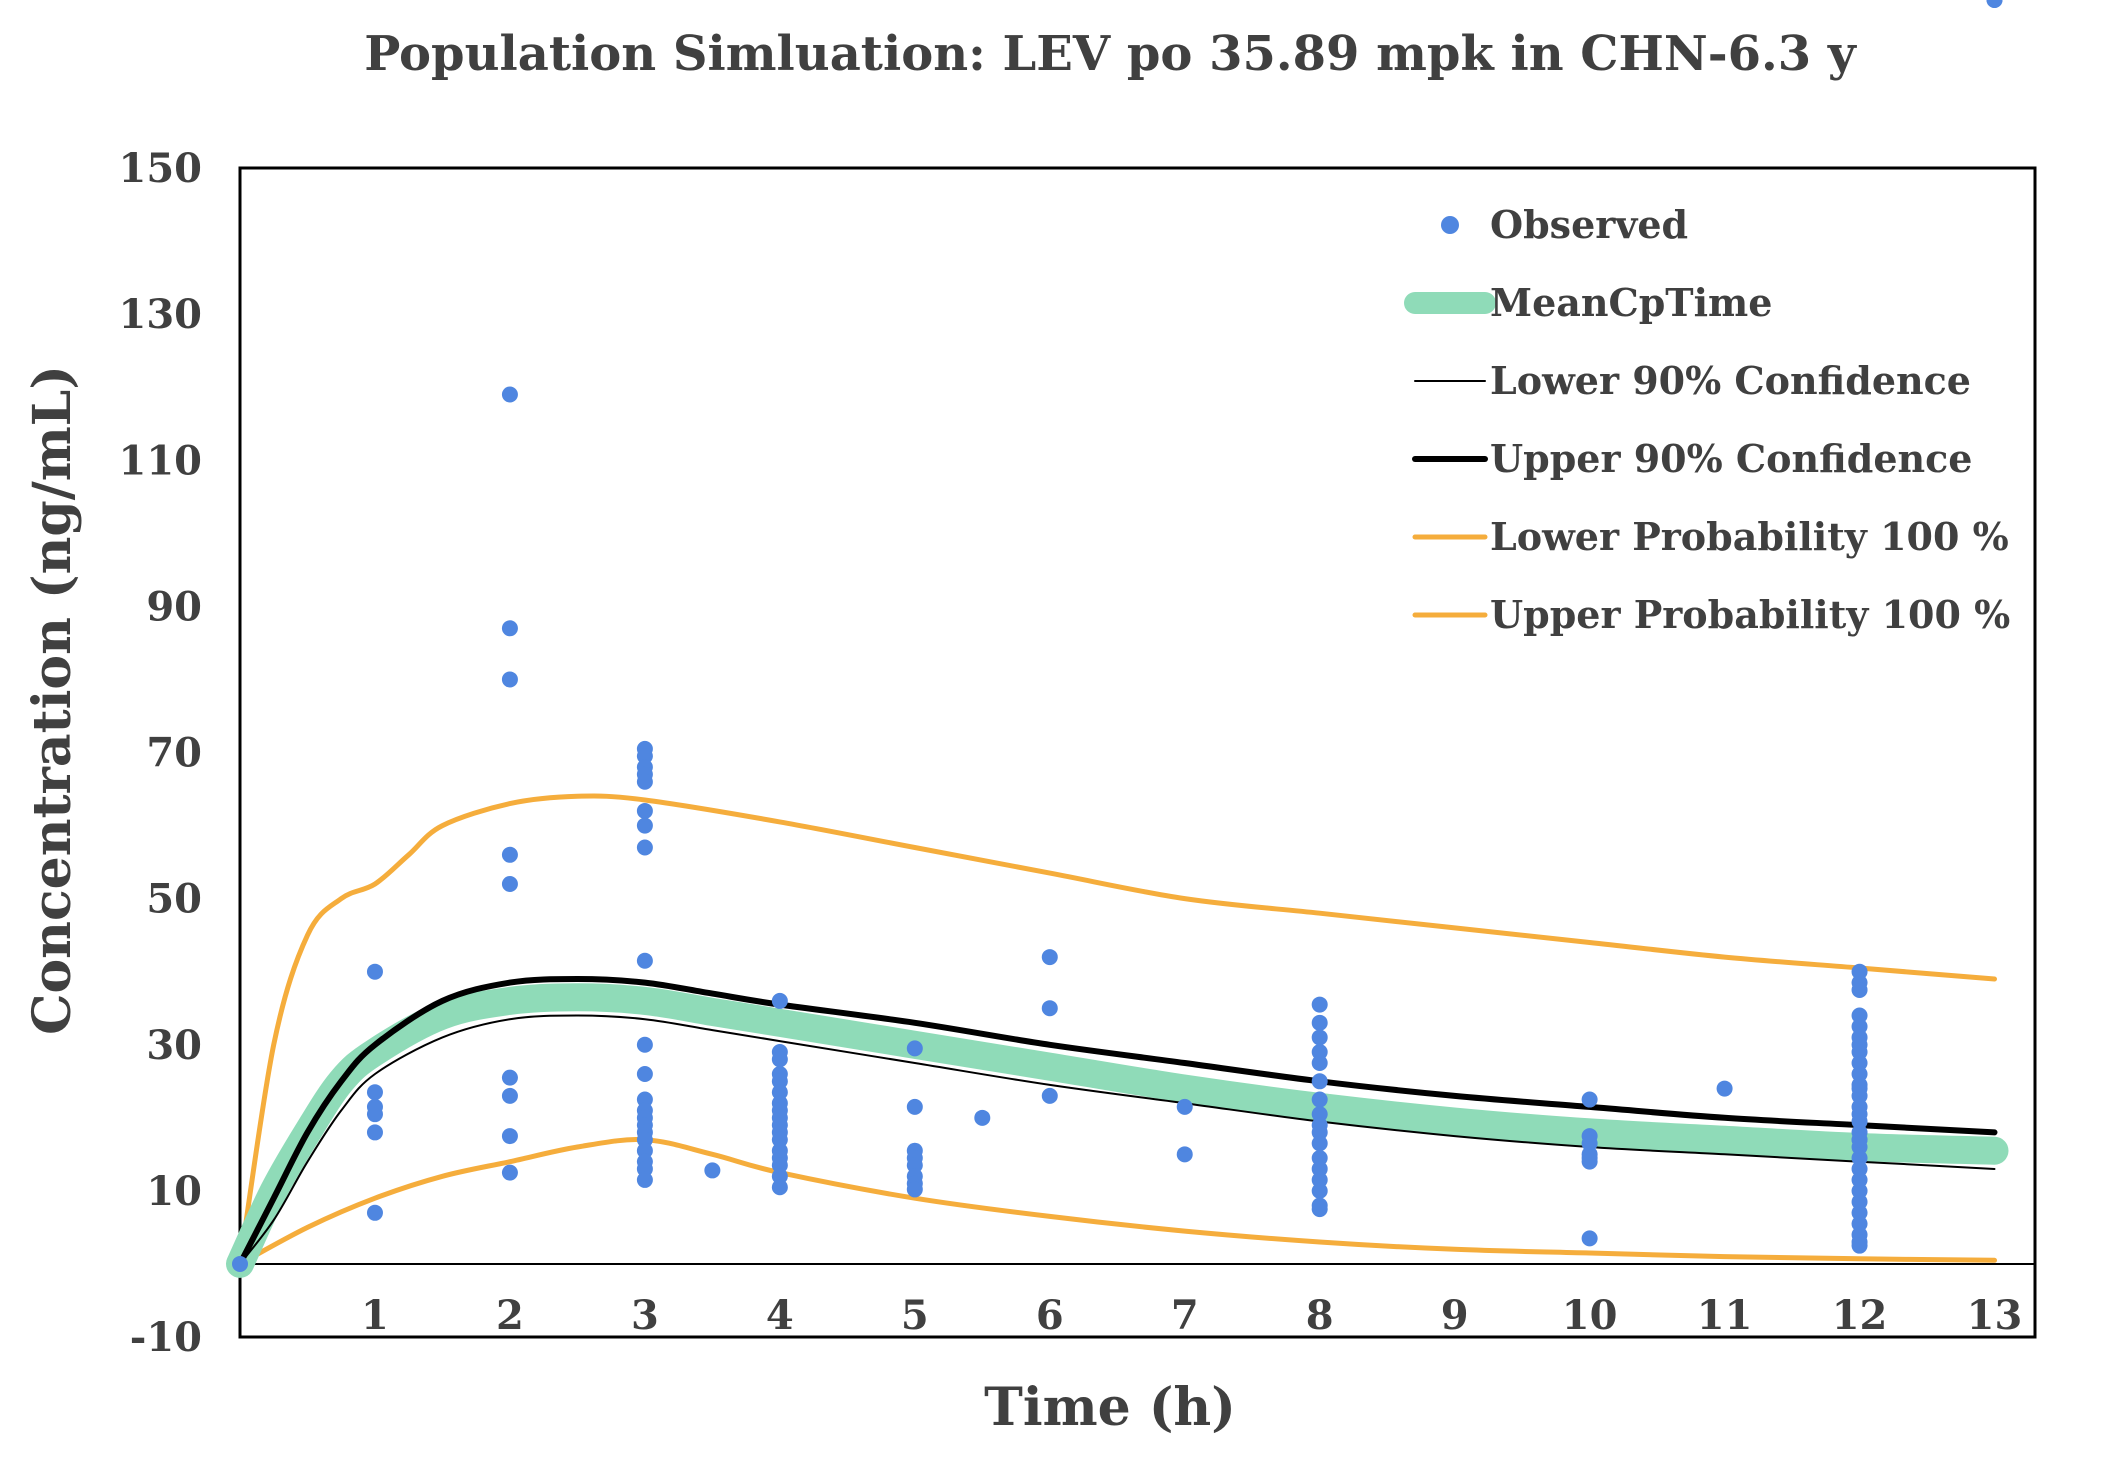  I want to click on x-axis-label: Time (h), so click(1110, 1407).